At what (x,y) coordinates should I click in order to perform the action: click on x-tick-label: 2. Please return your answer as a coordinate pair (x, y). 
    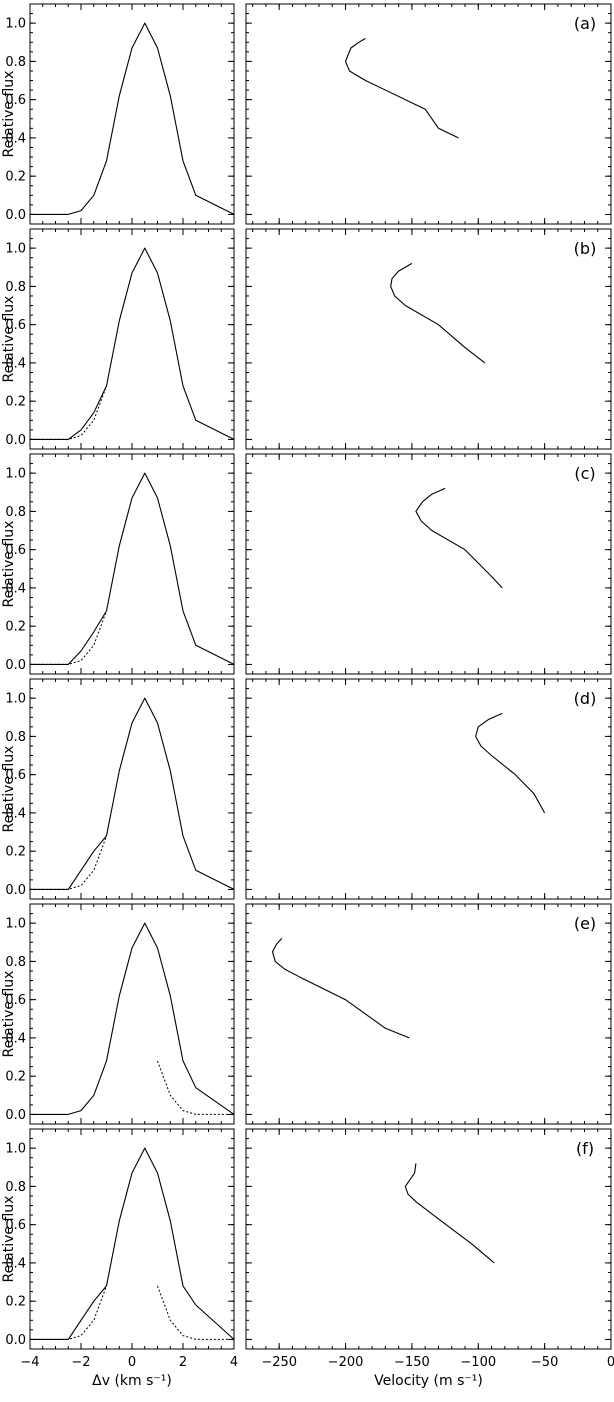
    Looking at the image, I should click on (183, 1362).